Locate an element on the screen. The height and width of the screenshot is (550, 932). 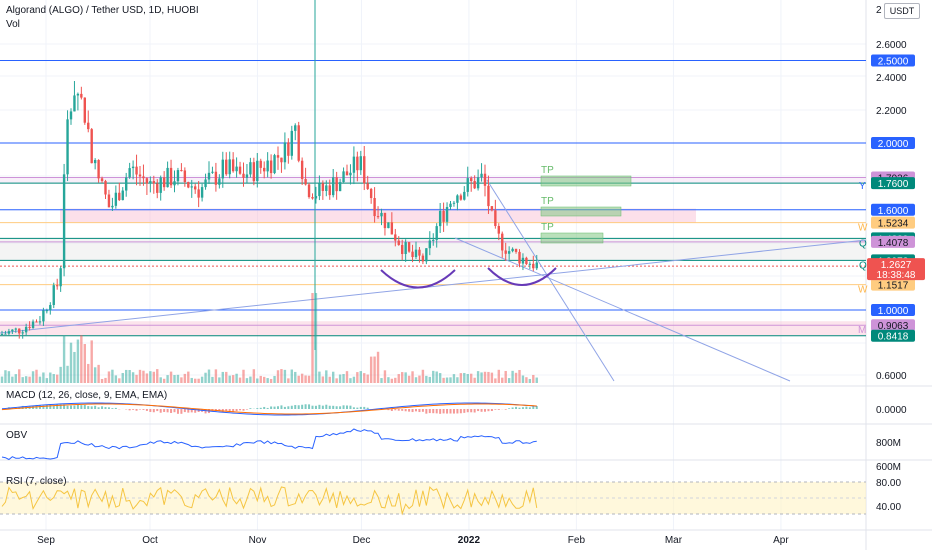
steep-trendline is located at coordinates (550, 280).